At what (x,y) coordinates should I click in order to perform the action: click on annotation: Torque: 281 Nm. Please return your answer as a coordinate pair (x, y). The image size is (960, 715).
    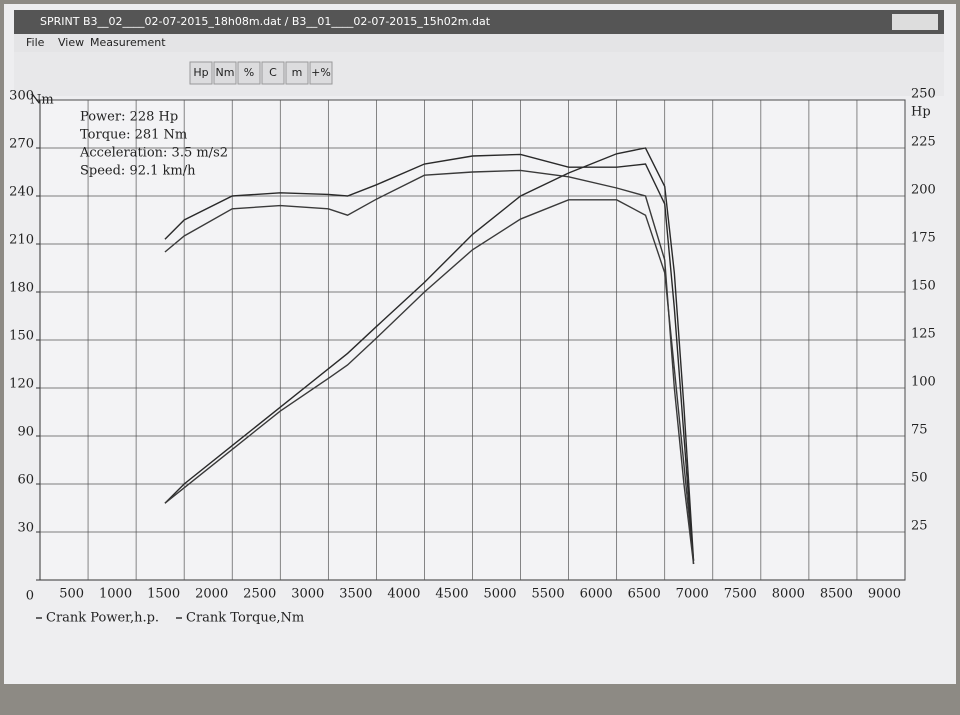
    Looking at the image, I should click on (133, 135).